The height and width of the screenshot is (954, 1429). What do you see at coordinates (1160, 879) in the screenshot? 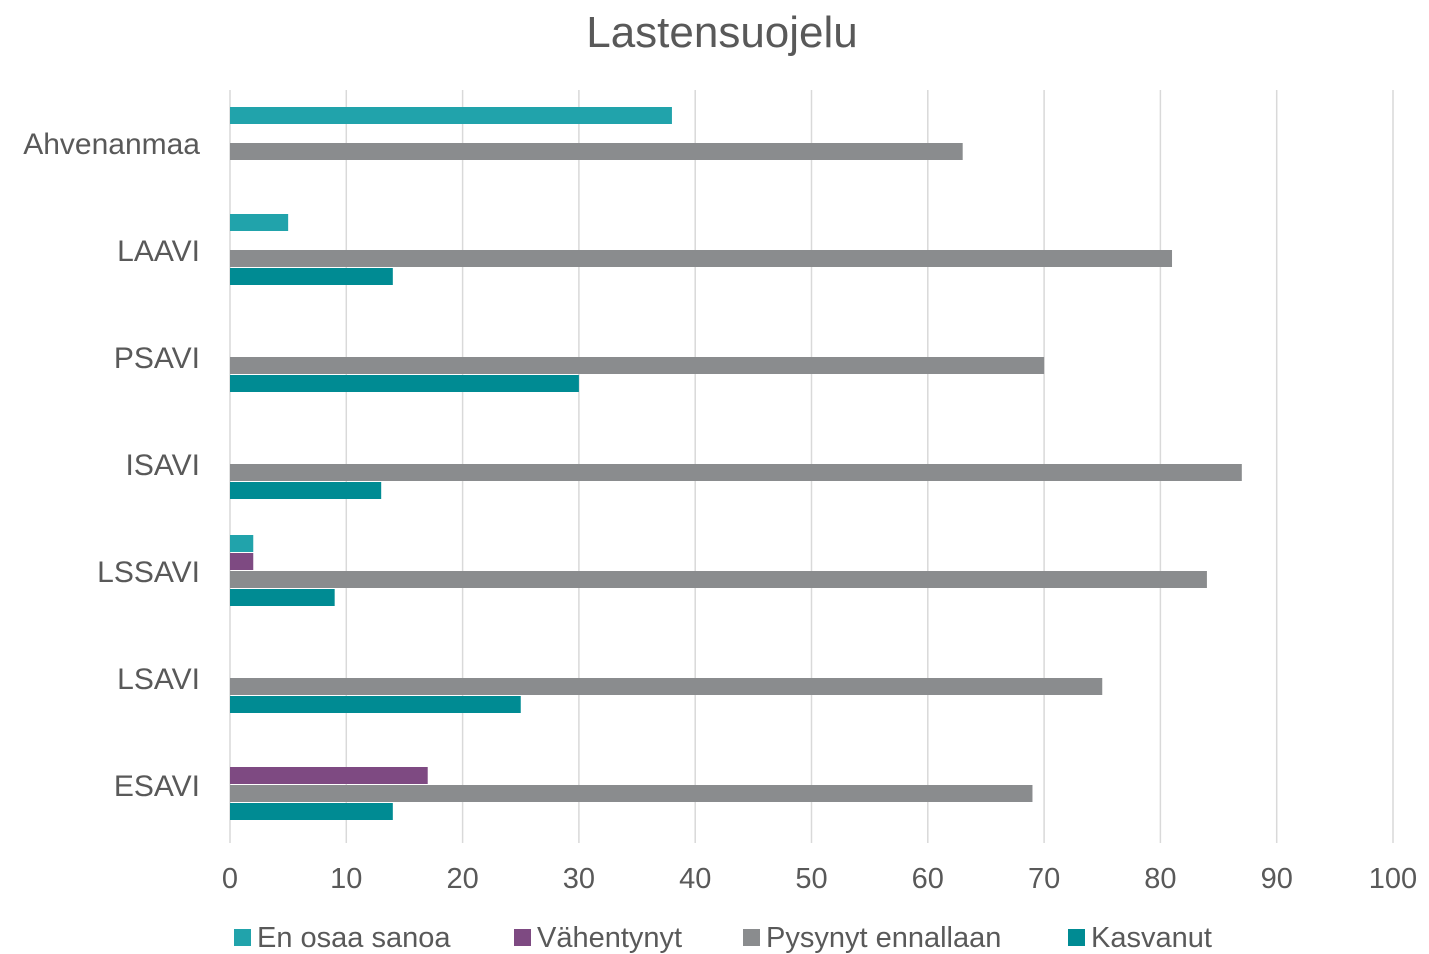
I see `x-tick-80: 80` at bounding box center [1160, 879].